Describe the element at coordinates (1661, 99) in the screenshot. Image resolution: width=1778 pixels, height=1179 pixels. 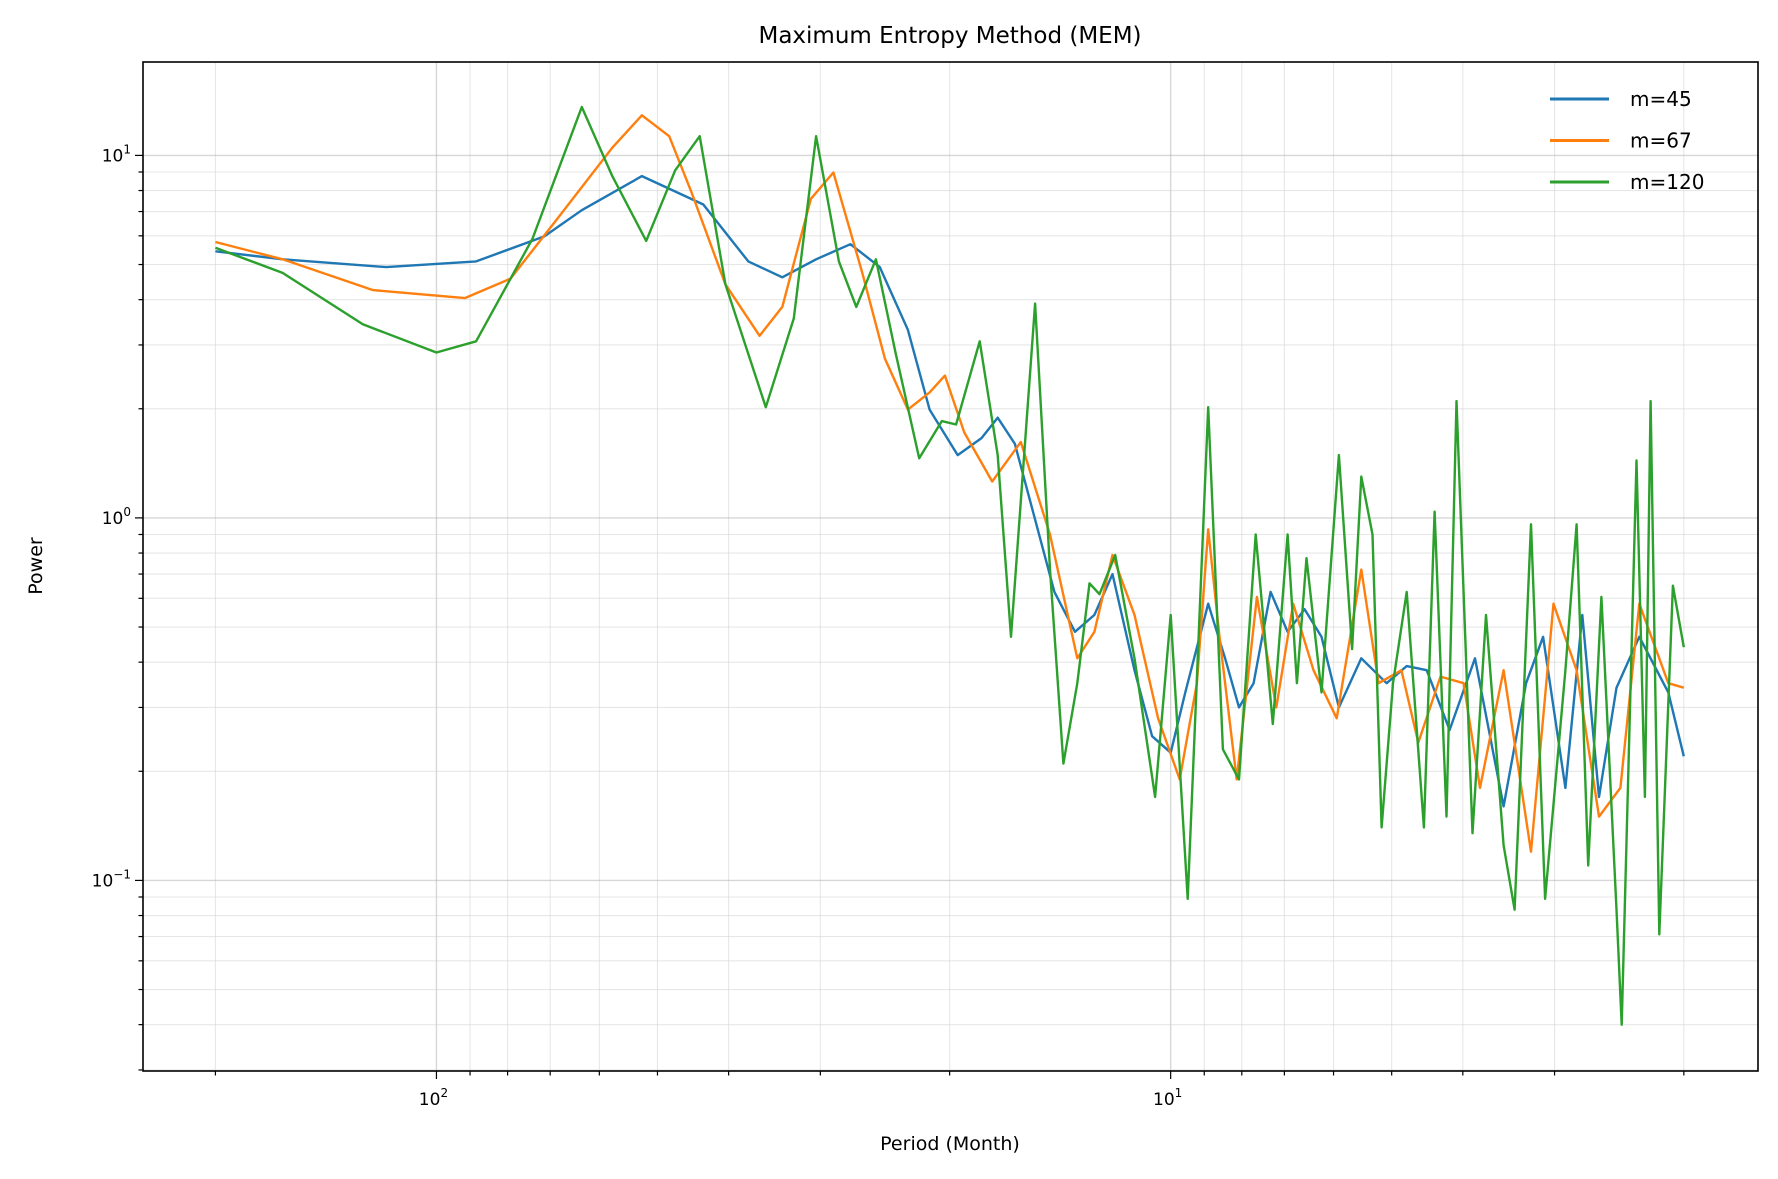
I see `legend-label: m=45` at that location.